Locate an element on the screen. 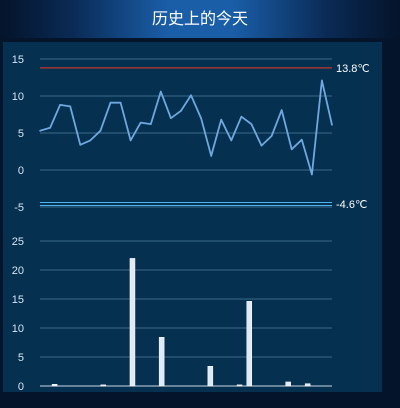 Image resolution: width=400 pixels, height=408 pixels. line-y-tick-label: 15 is located at coordinates (18, 60).